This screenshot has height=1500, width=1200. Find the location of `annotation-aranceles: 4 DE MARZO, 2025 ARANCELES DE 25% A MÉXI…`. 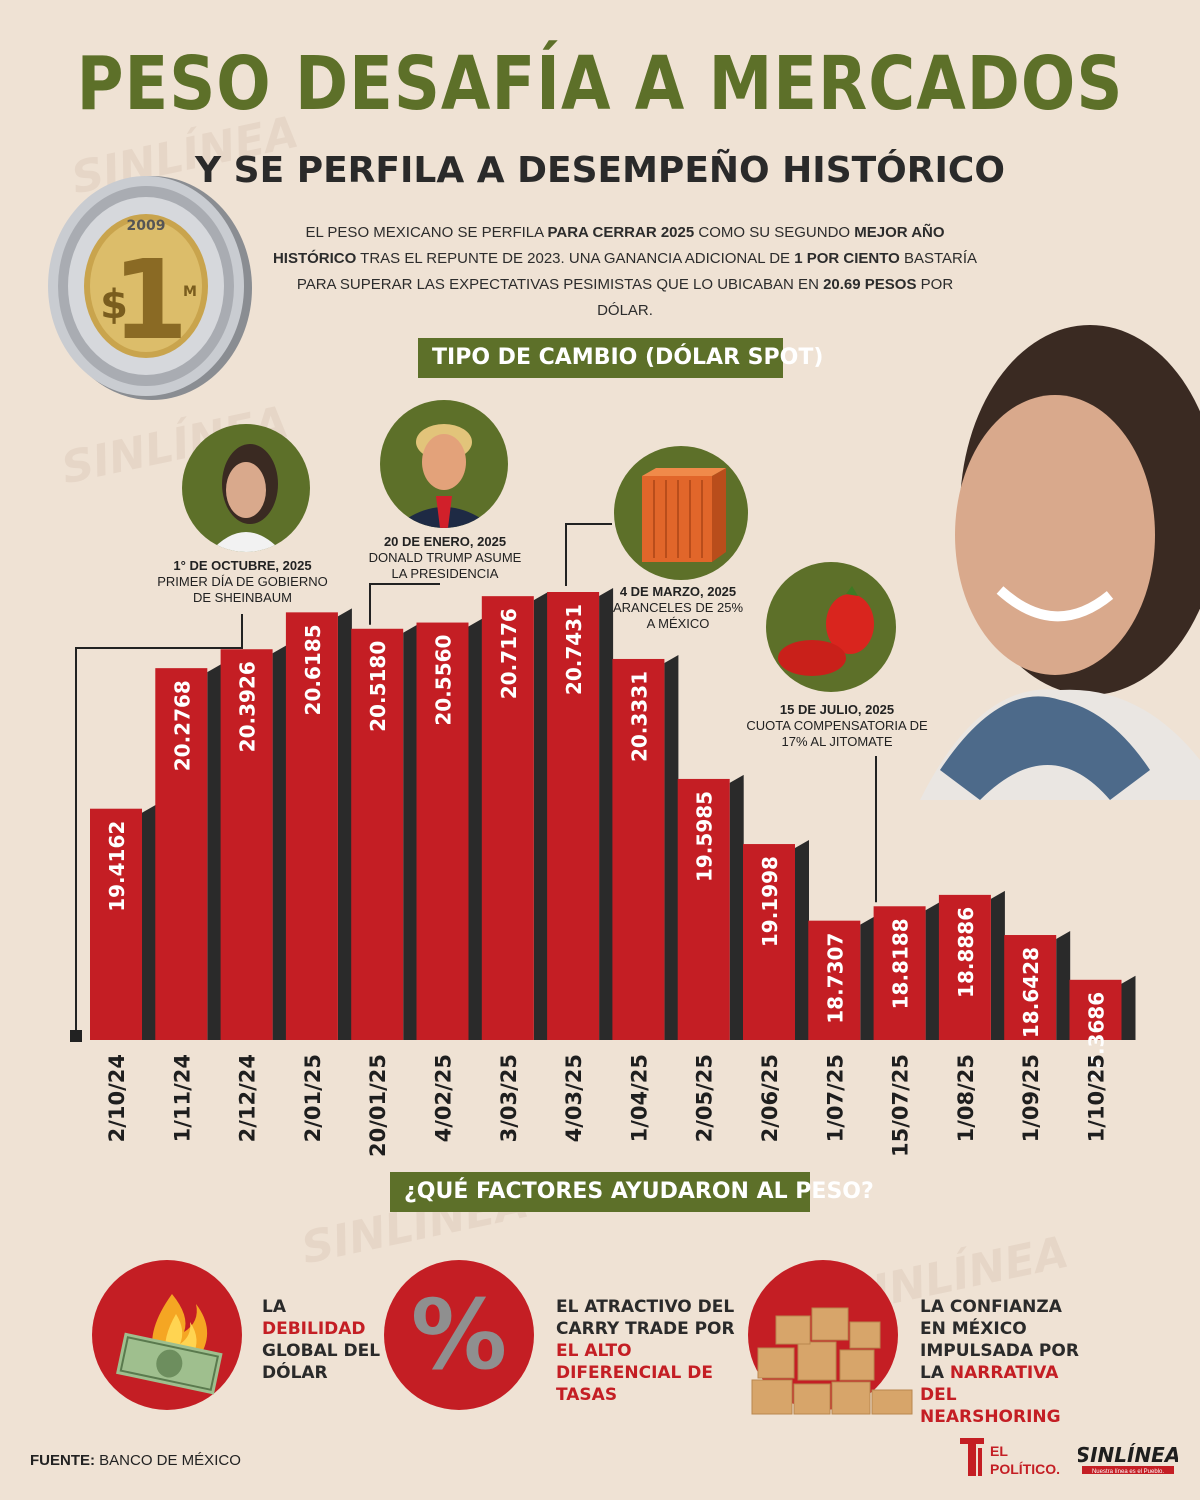

annotation-aranceles: 4 DE MARZO, 2025 ARANCELES DE 25% A MÉXI… is located at coordinates (678, 608).